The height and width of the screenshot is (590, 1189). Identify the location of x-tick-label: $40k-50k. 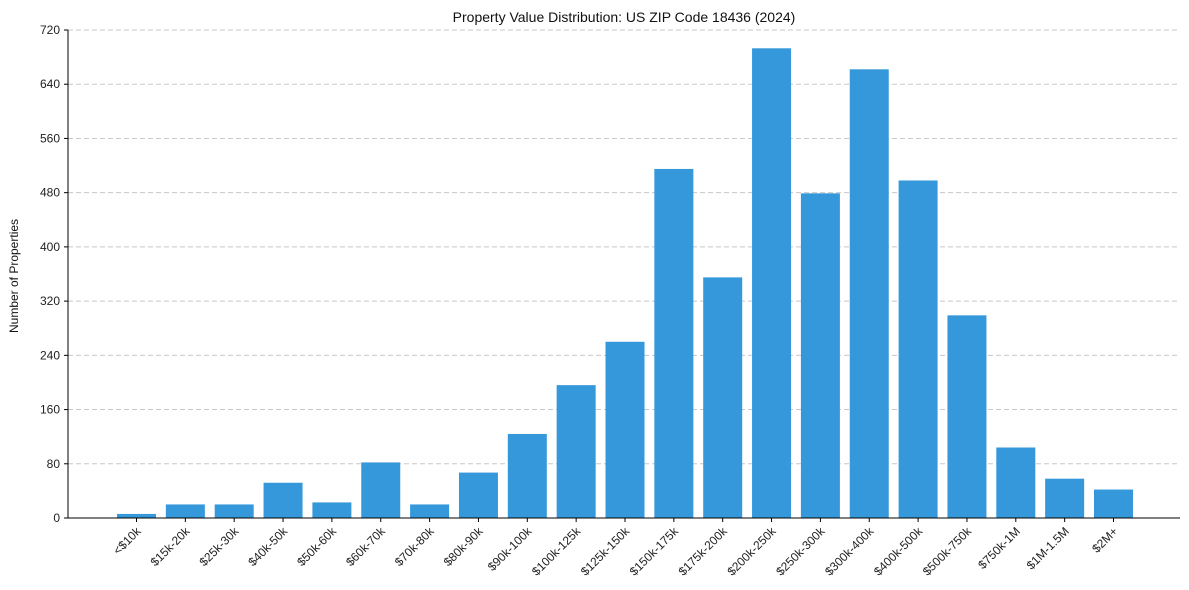
(268, 547).